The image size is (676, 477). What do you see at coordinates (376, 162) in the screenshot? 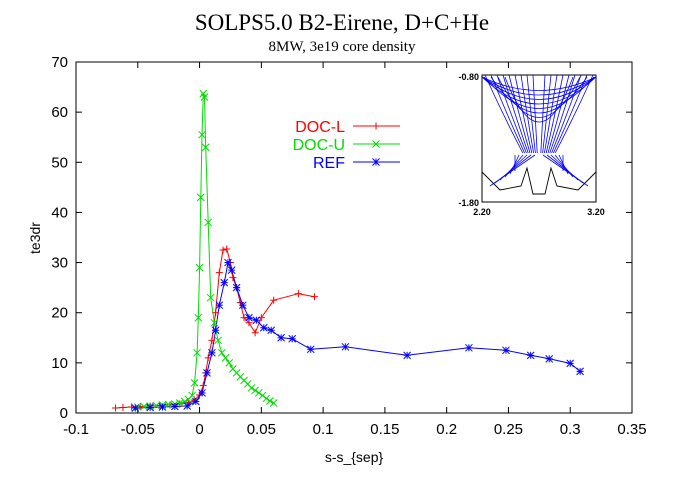
I see `legend-marker-ref` at bounding box center [376, 162].